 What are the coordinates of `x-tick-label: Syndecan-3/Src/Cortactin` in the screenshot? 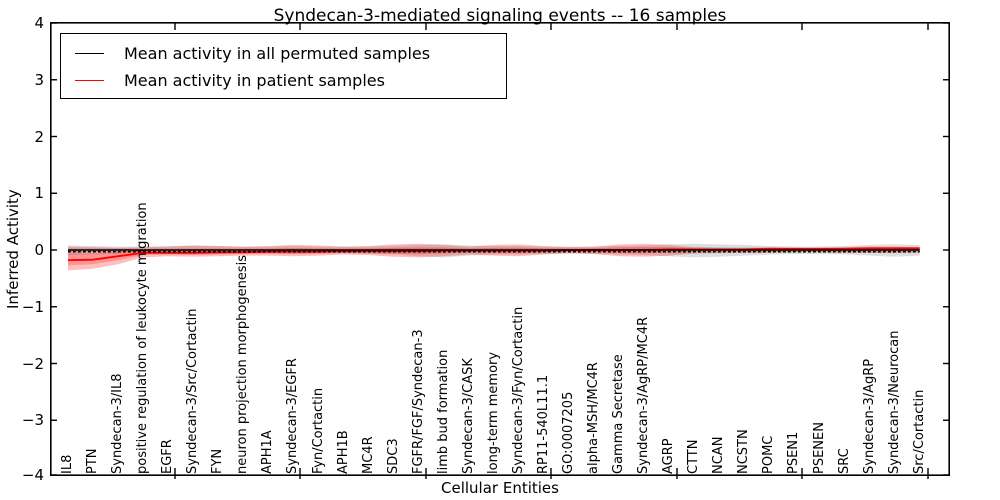 It's located at (193, 391).